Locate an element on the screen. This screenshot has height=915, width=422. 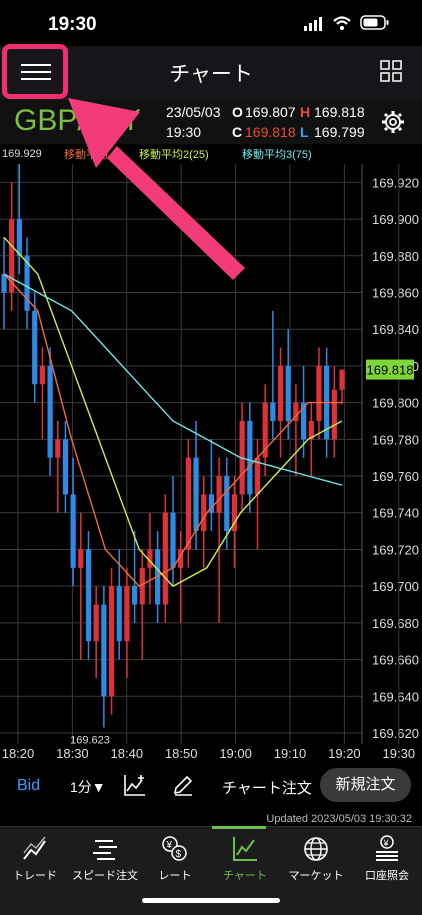
y-tick-label: 169.720 is located at coordinates (395, 549).